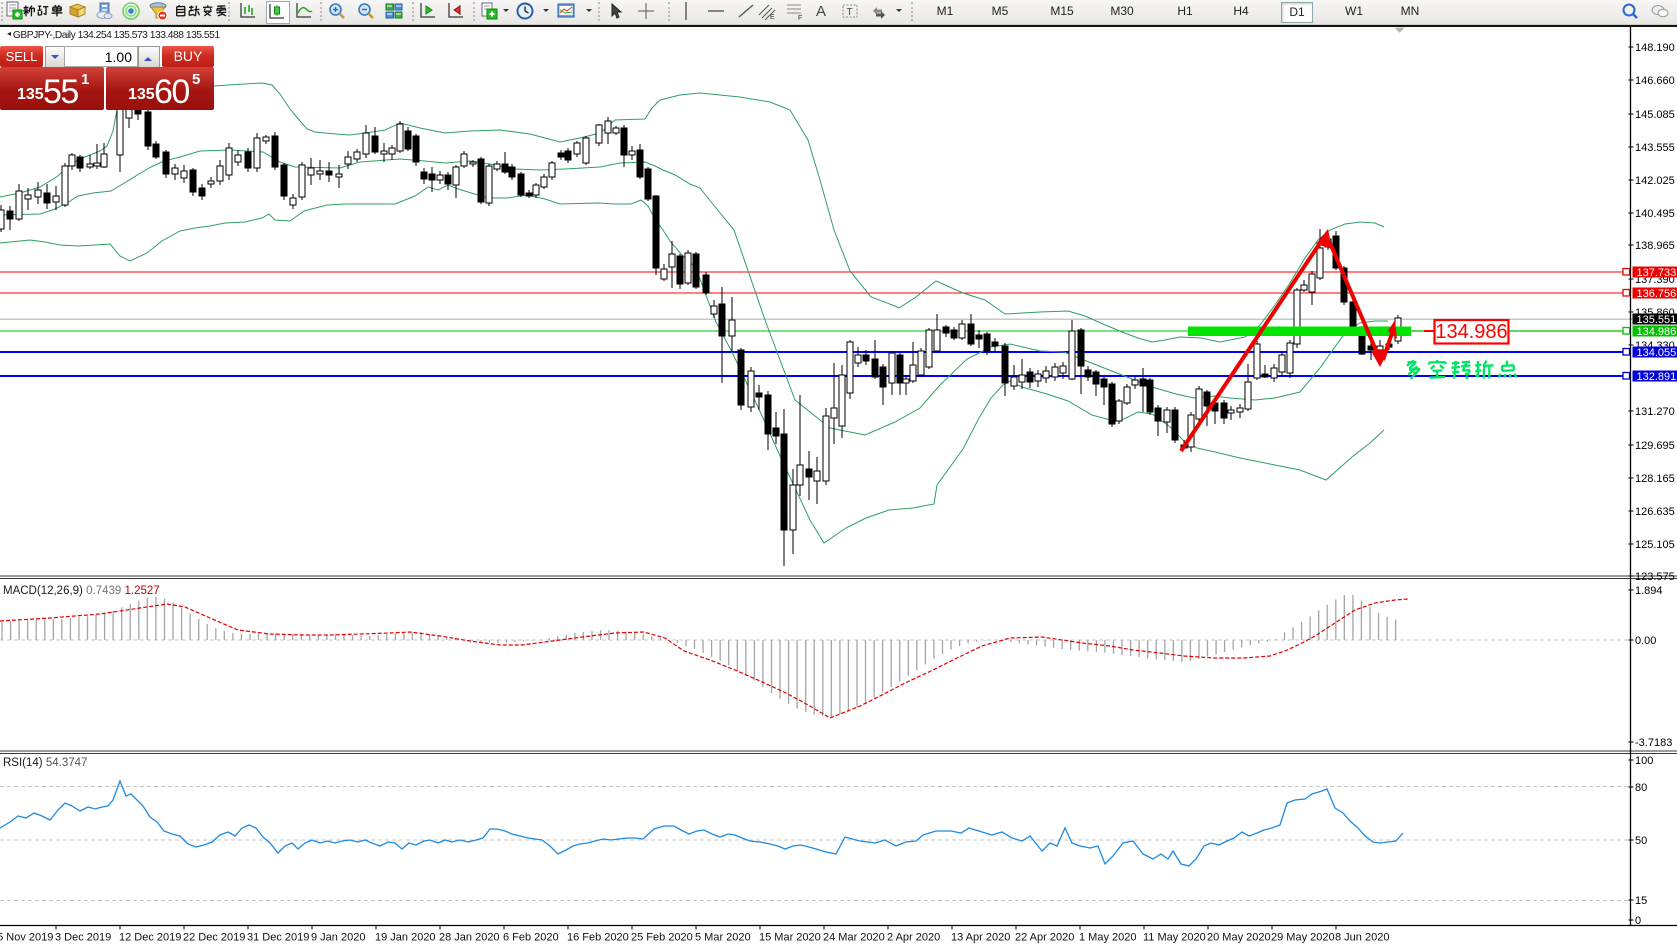 Image resolution: width=1677 pixels, height=944 pixels. Describe the element at coordinates (83, 938) in the screenshot. I see `svg-text: 3 Dec 2019` at that location.